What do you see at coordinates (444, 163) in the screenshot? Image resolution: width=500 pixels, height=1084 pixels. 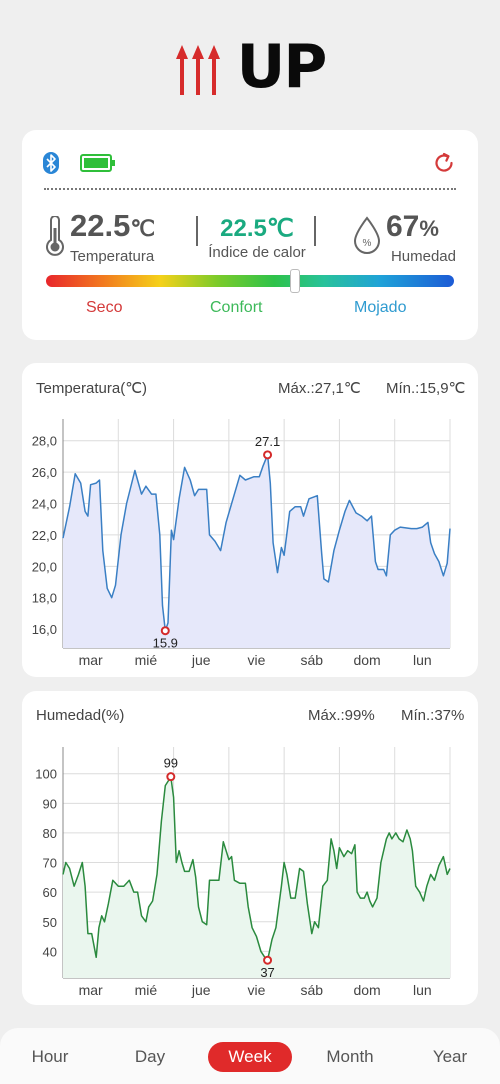 I see `refresh-icon` at bounding box center [444, 163].